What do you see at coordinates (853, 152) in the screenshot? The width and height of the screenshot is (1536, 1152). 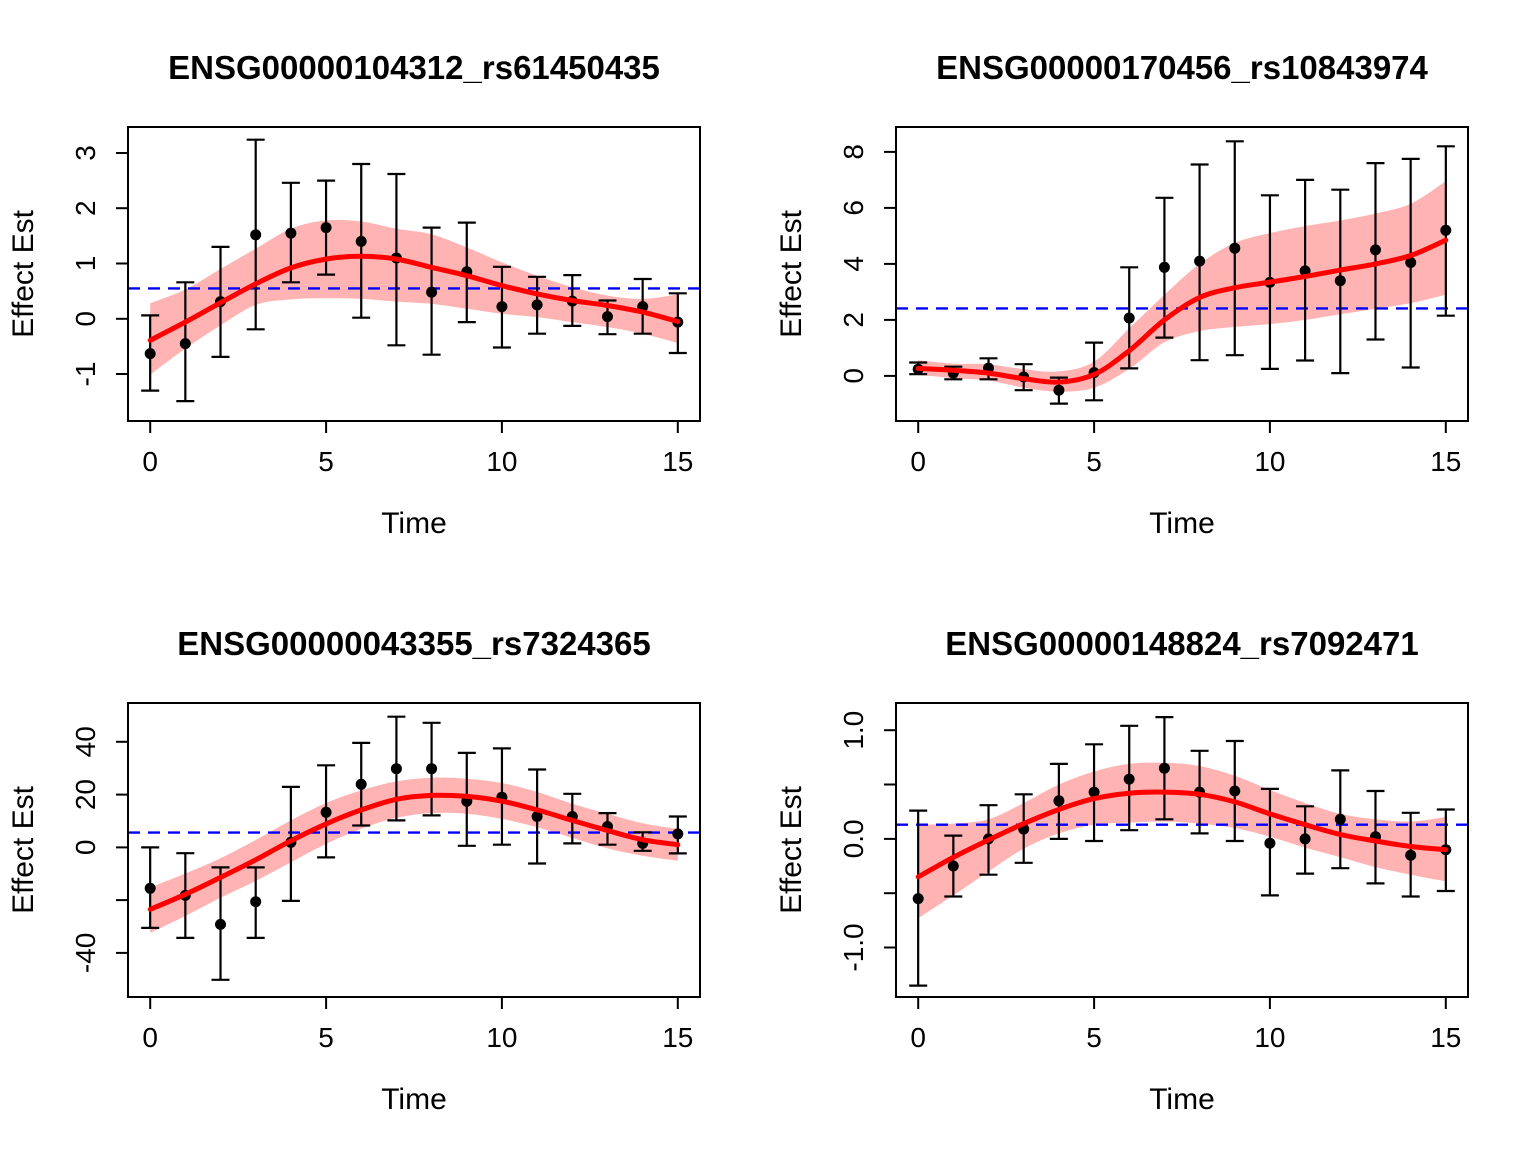 I see `y-tick-label: 8` at bounding box center [853, 152].